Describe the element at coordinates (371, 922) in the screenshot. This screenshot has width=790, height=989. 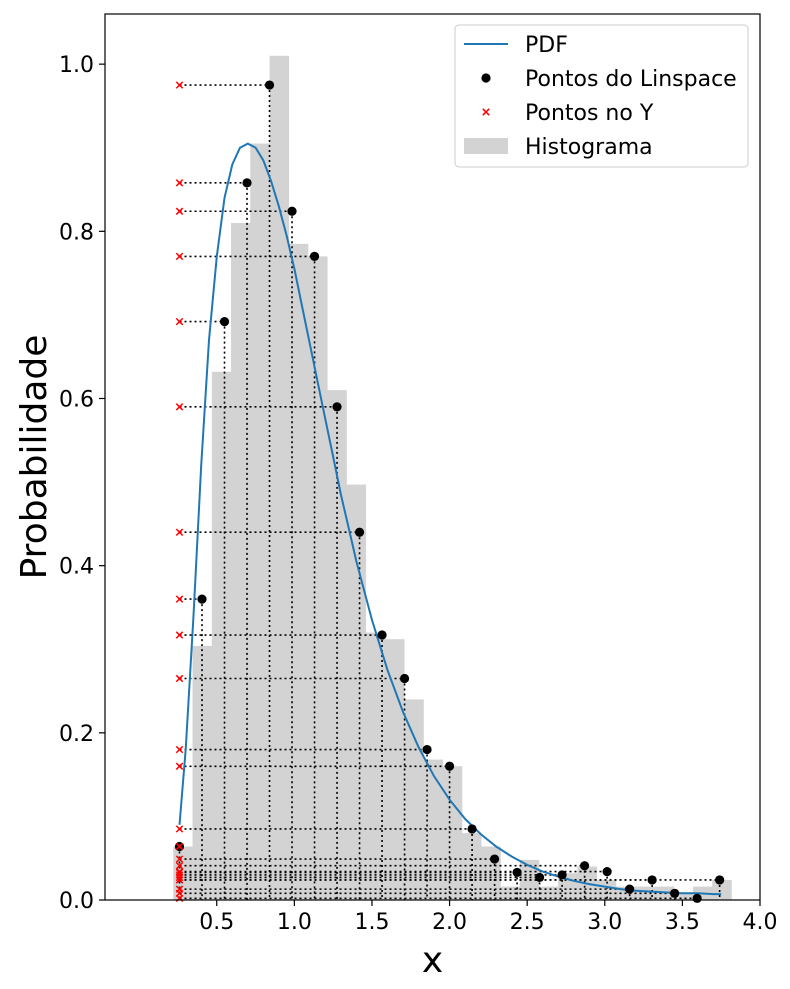
I see `x-tick-label: 1.5` at that location.